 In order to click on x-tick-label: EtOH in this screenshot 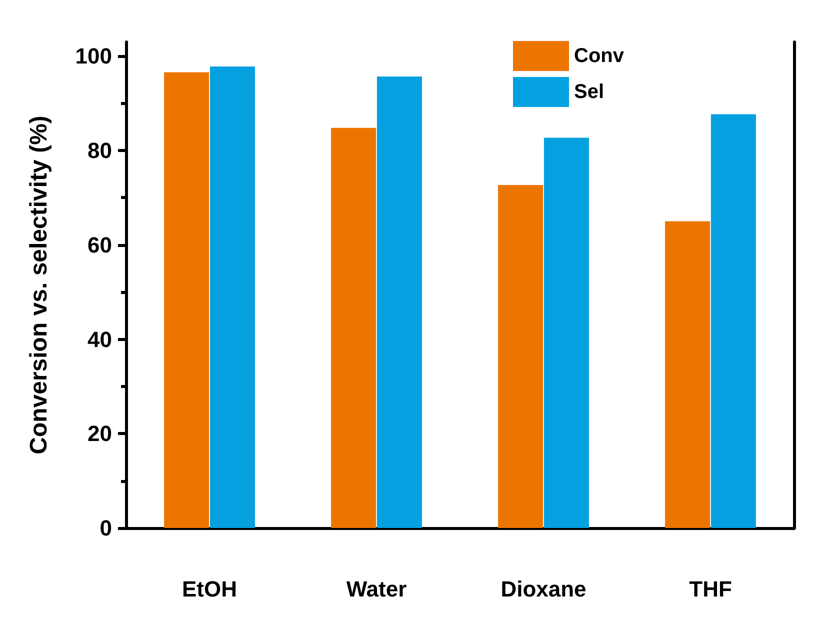, I will do `click(209, 589)`.